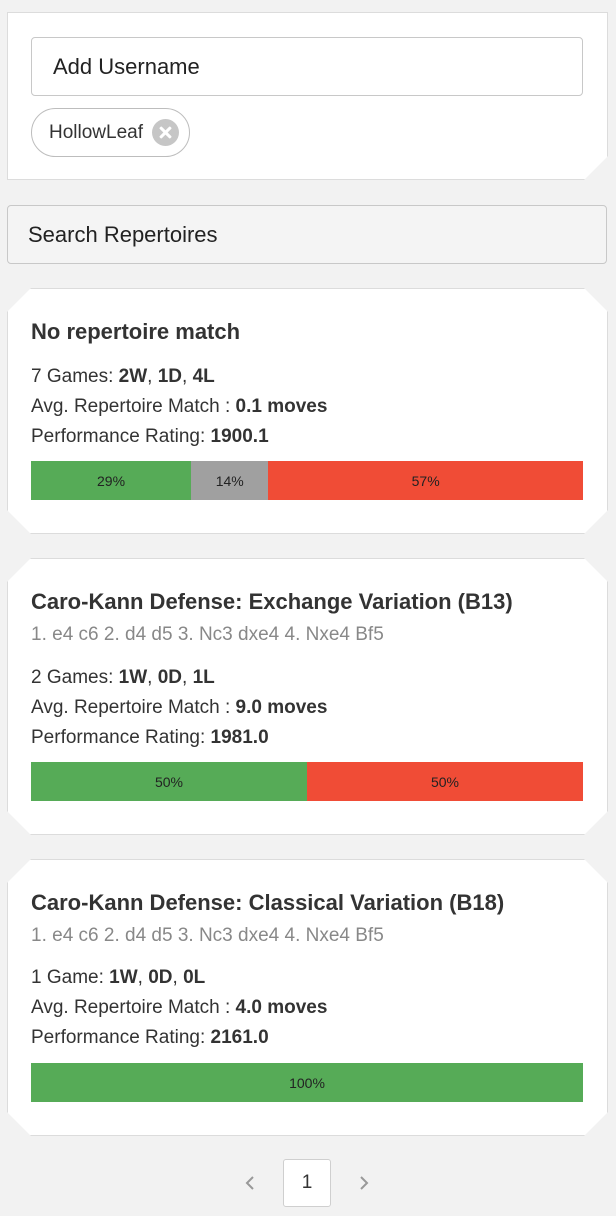  I want to click on result-bar-segment: 29%, so click(111, 480).